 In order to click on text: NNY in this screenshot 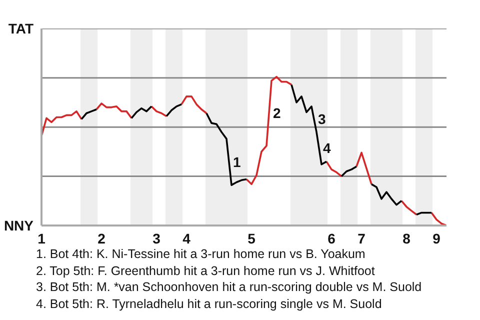, I will do `click(19, 226)`.